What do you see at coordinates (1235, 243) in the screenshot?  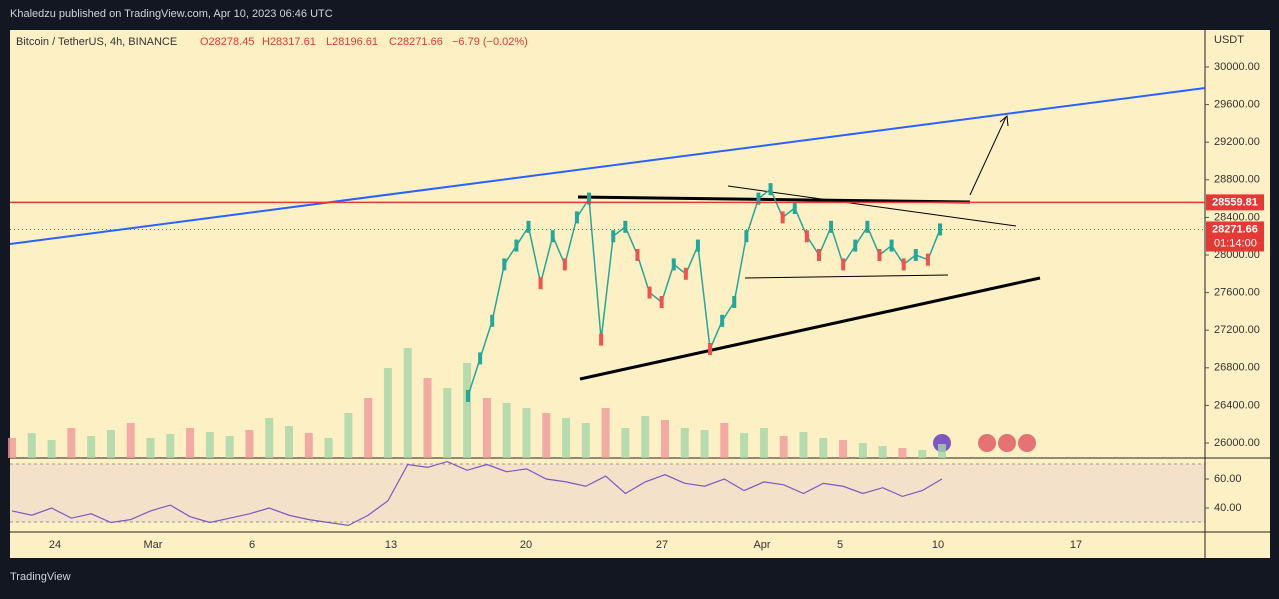 I see `countdown: 01:14:00` at bounding box center [1235, 243].